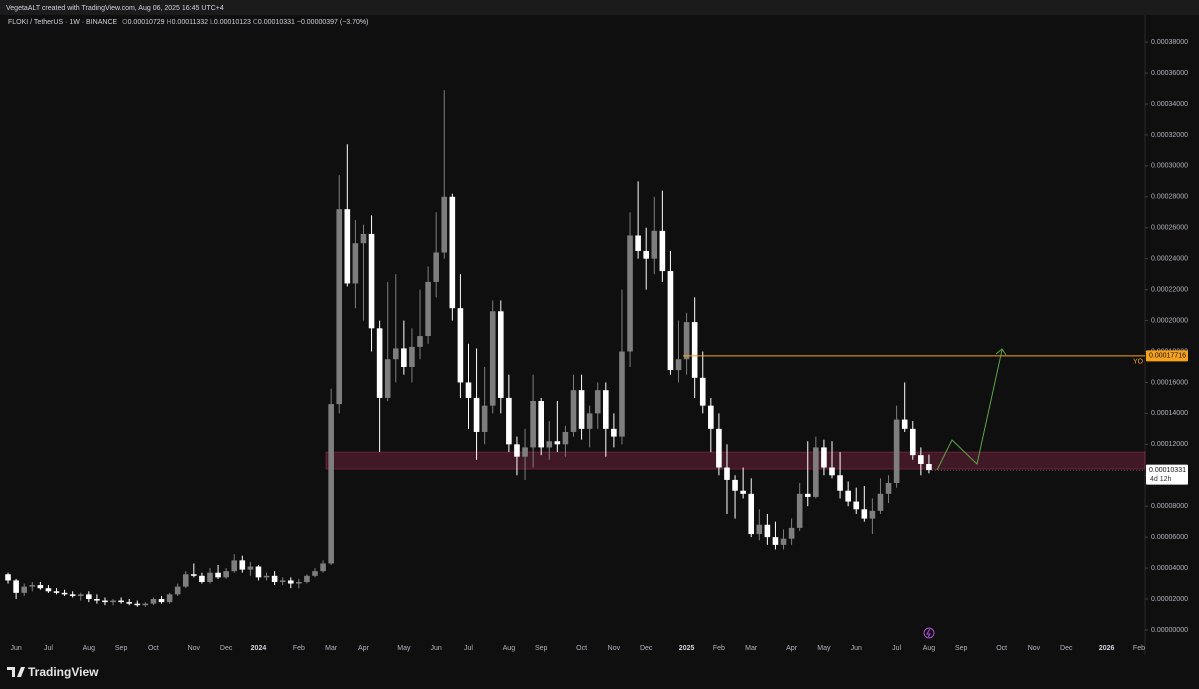  I want to click on x-tick-label: Oct, so click(581, 648).